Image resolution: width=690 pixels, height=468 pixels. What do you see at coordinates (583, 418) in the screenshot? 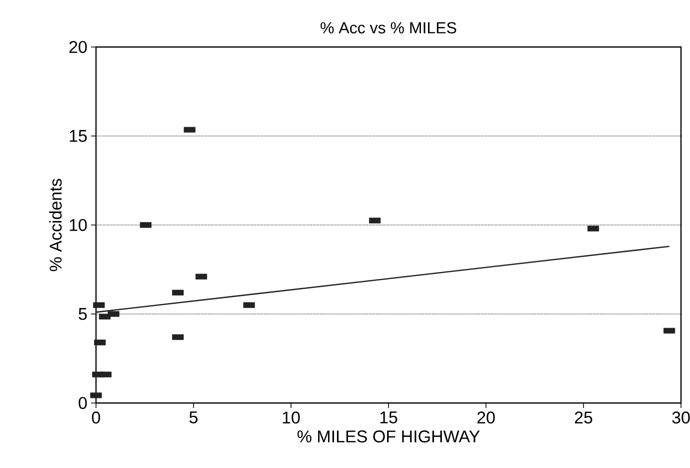
I see `x-tick-label: 25` at bounding box center [583, 418].